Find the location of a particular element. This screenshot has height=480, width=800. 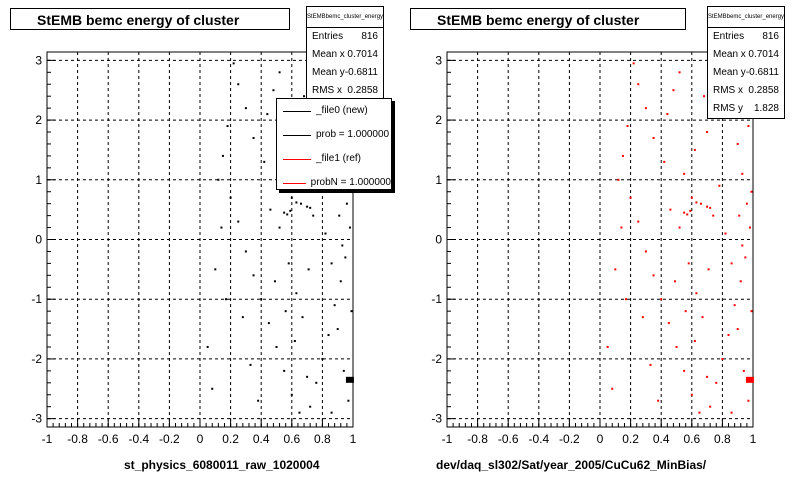

left-y-tick-label: -3 is located at coordinates (36, 419).